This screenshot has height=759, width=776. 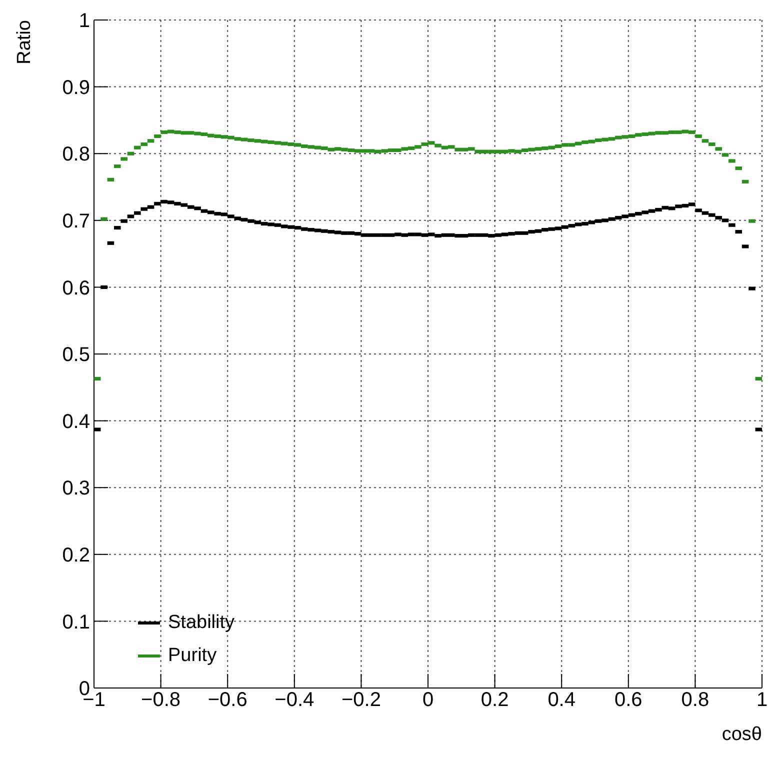 What do you see at coordinates (762, 700) in the screenshot?
I see `x-tick-label: 1` at bounding box center [762, 700].